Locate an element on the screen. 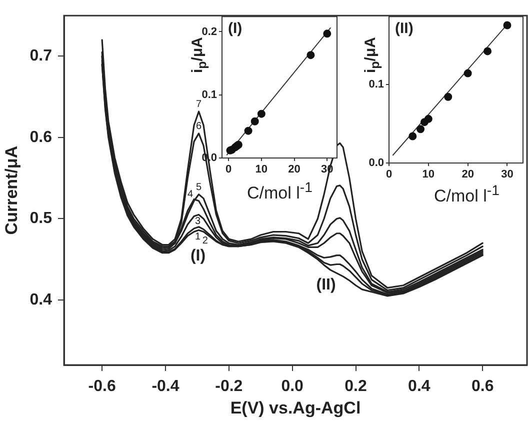 The image size is (528, 421). chart-title: (I) is located at coordinates (235, 29).